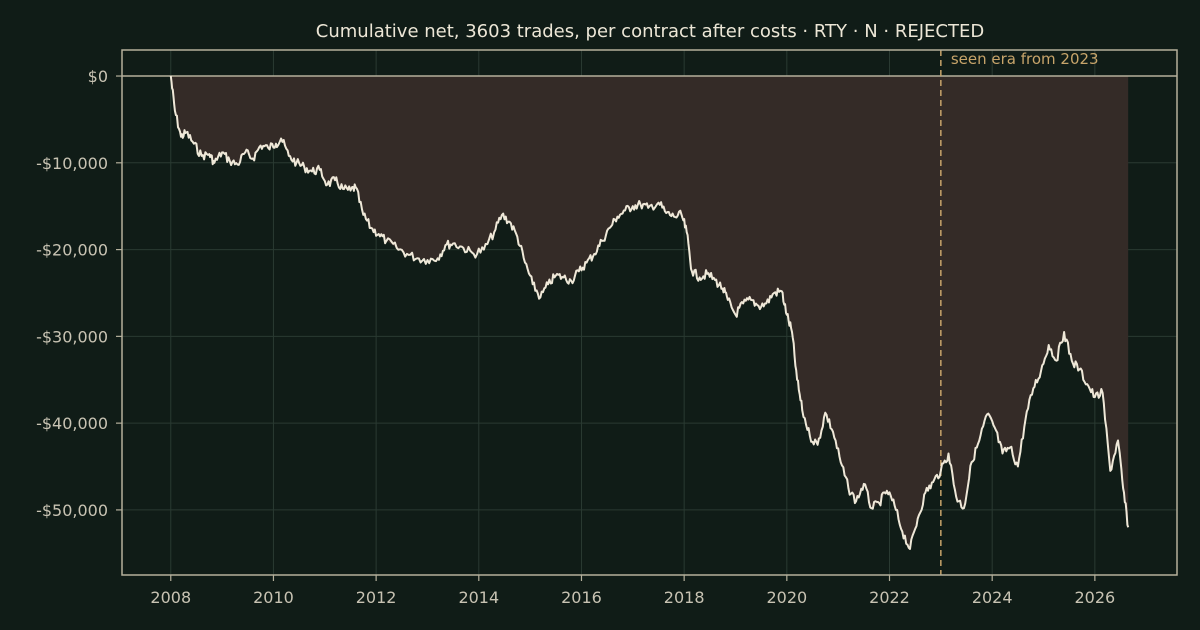 This screenshot has width=1200, height=630. I want to click on y-tick-label: $0, so click(98, 76).